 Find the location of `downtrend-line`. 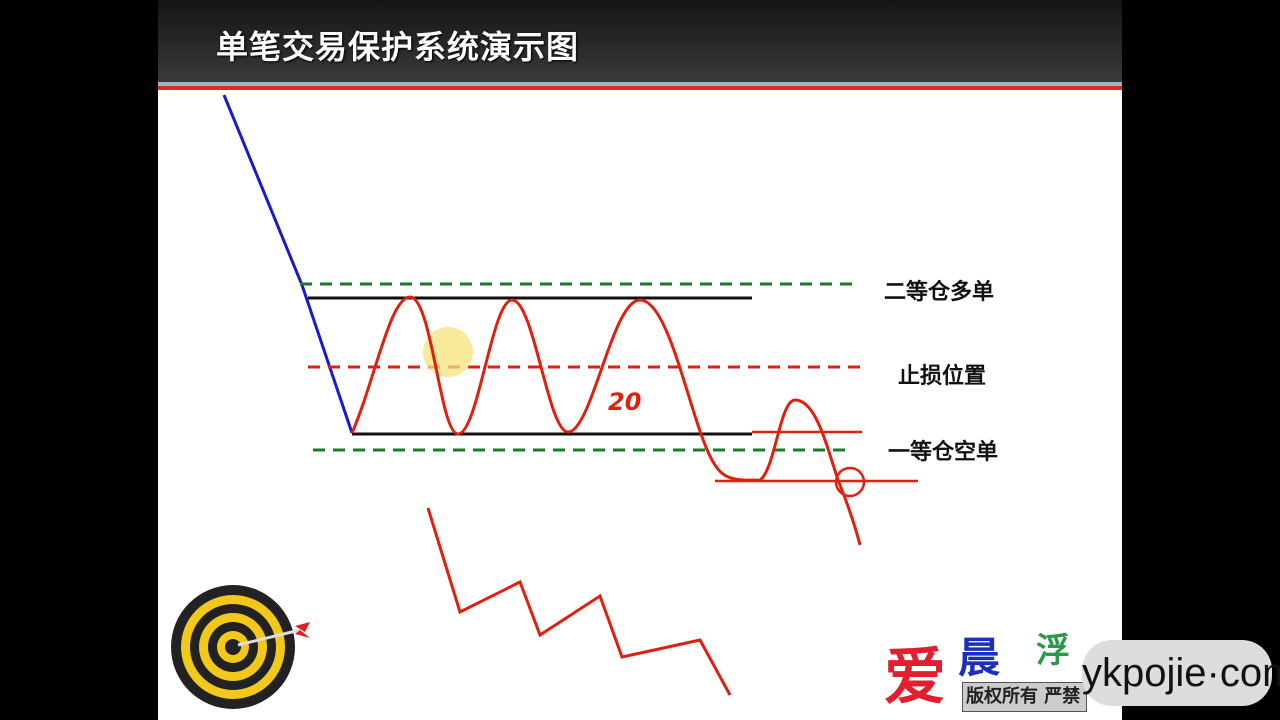

downtrend-line is located at coordinates (288, 264).